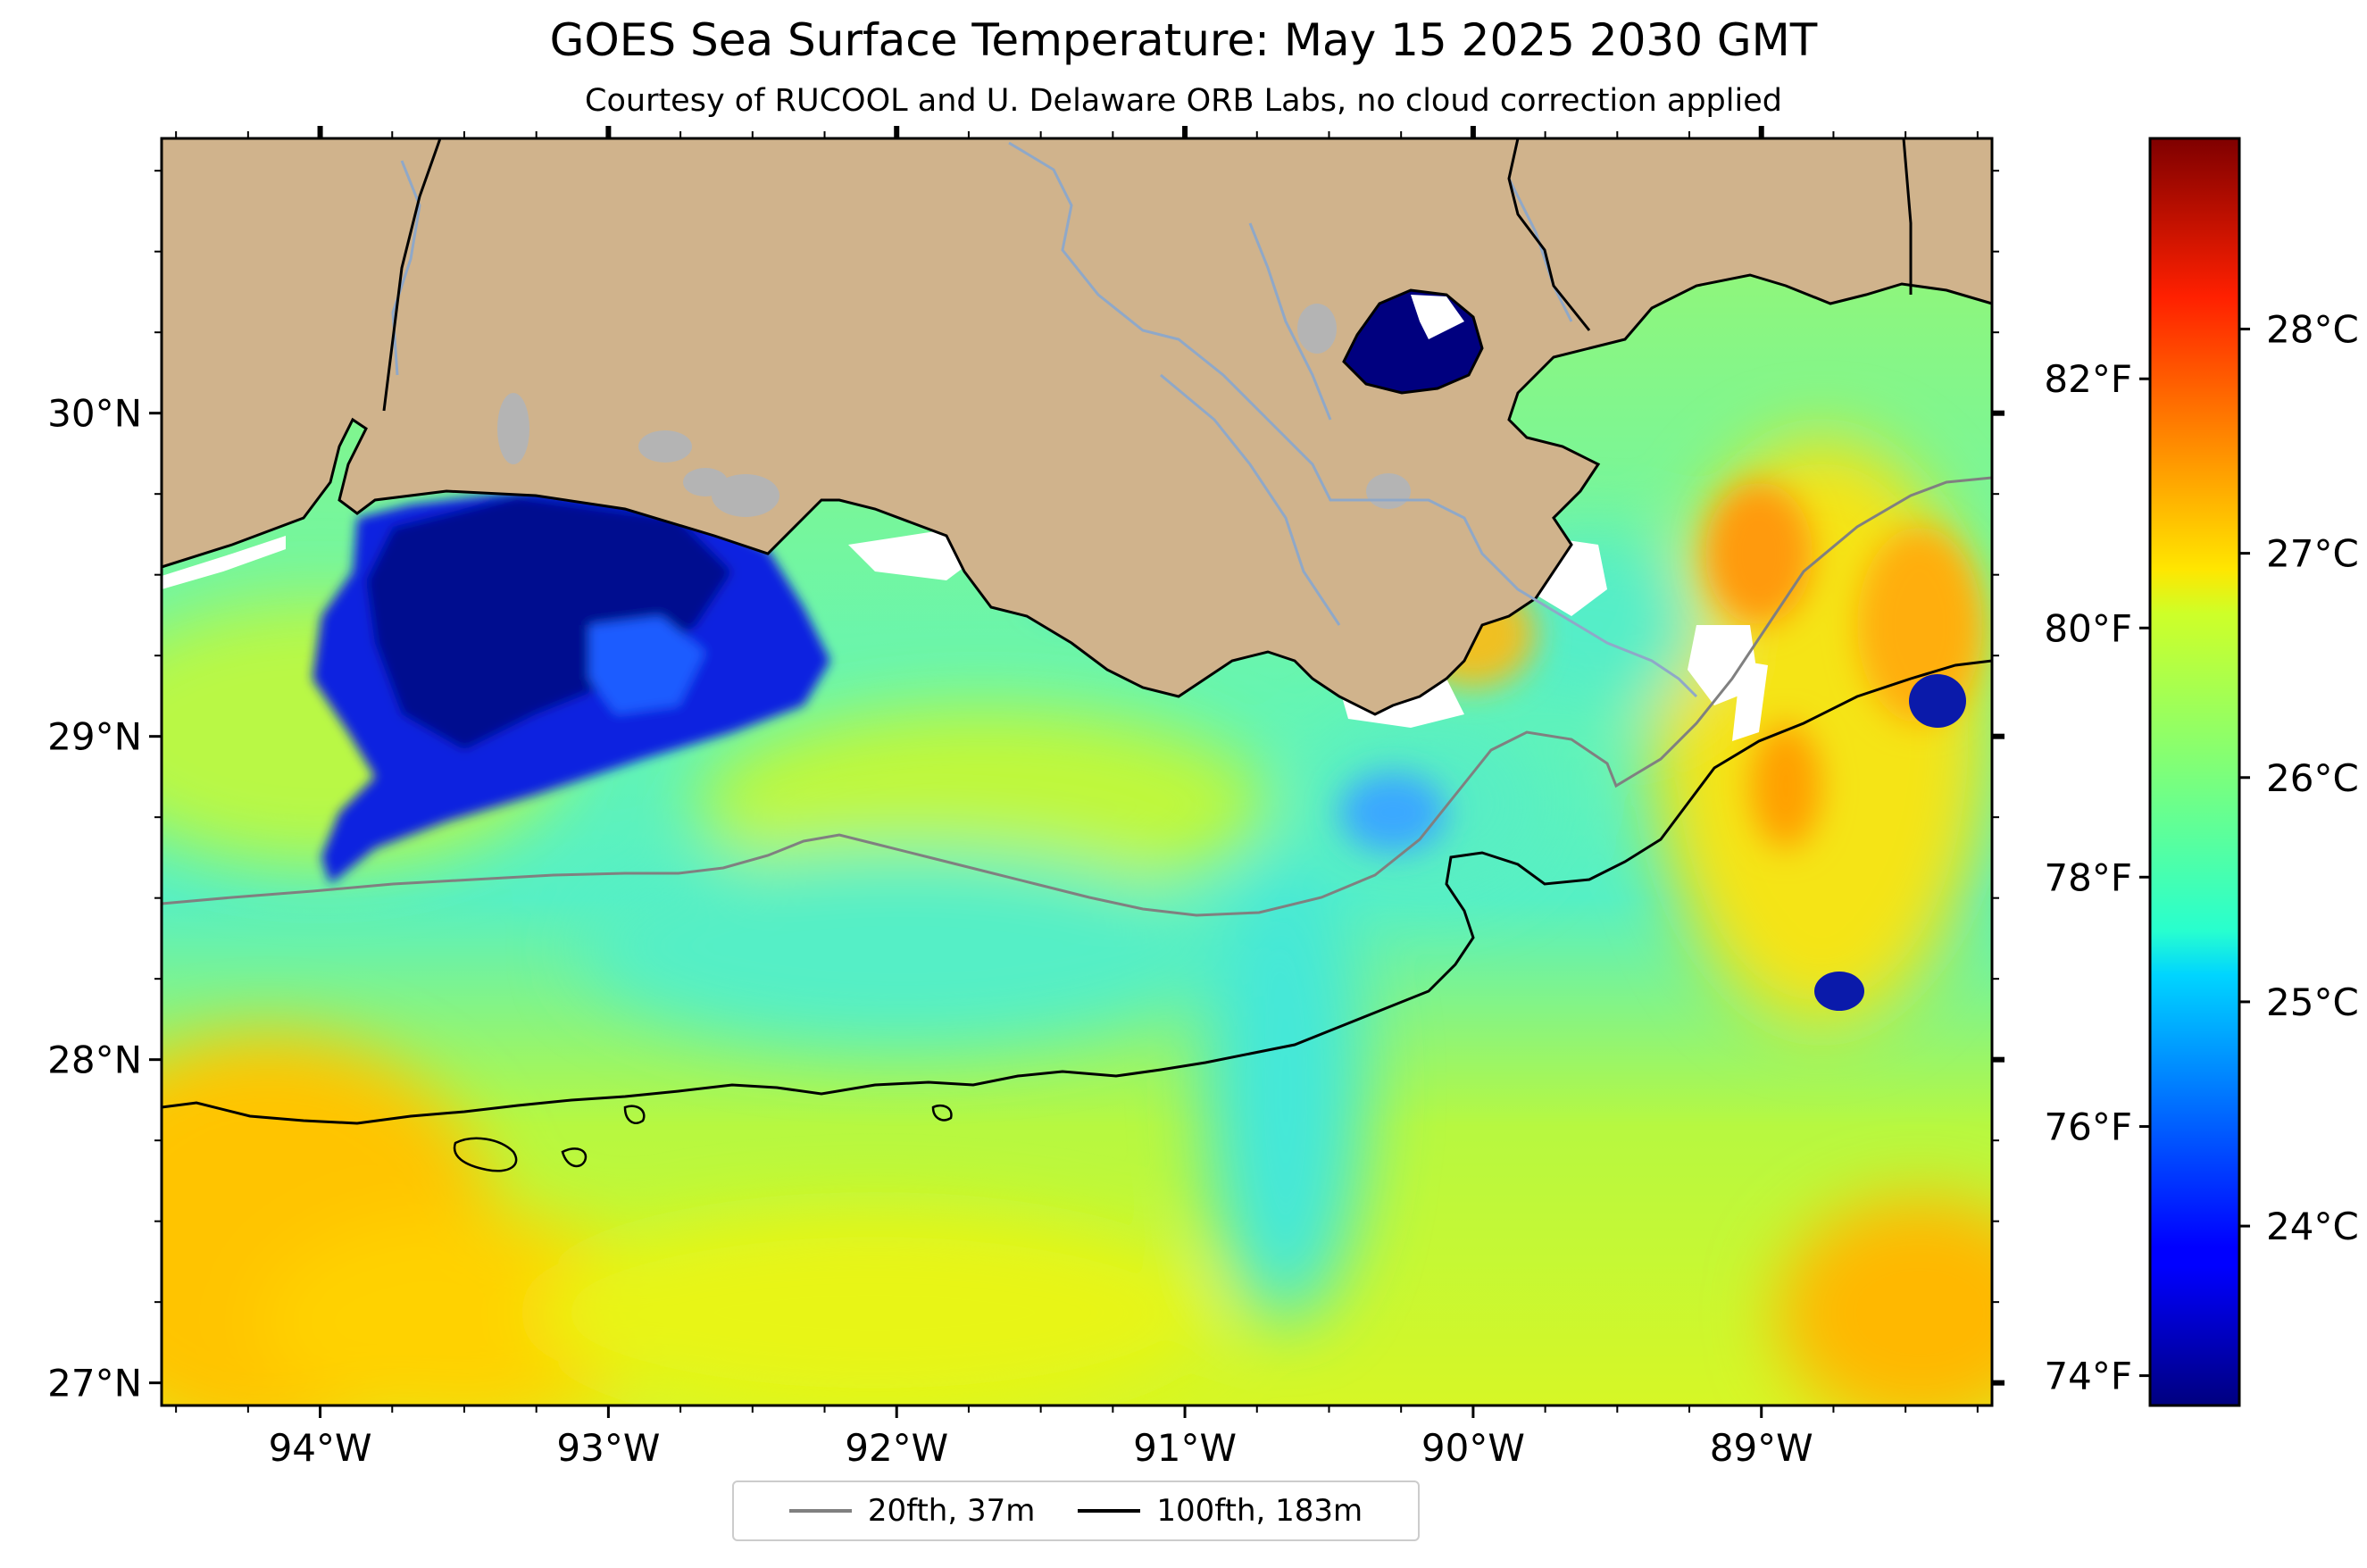  What do you see at coordinates (2088, 1376) in the screenshot?
I see `fahrenheit-tick-label: 74°F` at bounding box center [2088, 1376].